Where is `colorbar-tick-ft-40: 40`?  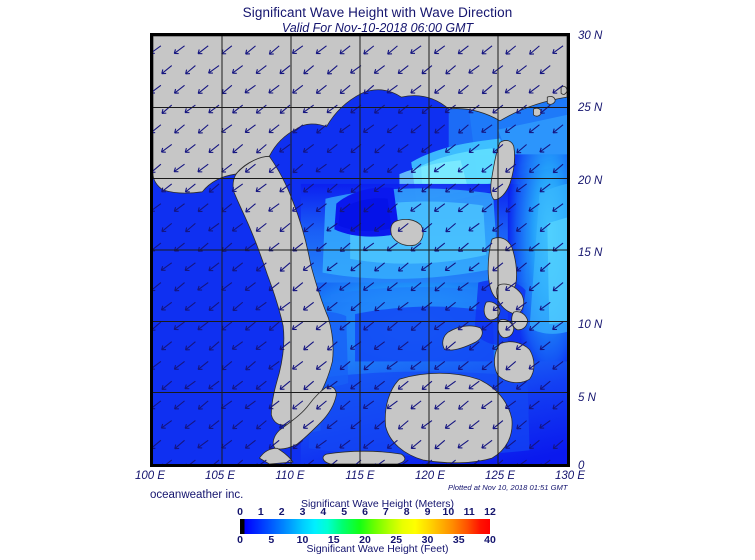 colorbar-tick-ft-40: 40 is located at coordinates (490, 540).